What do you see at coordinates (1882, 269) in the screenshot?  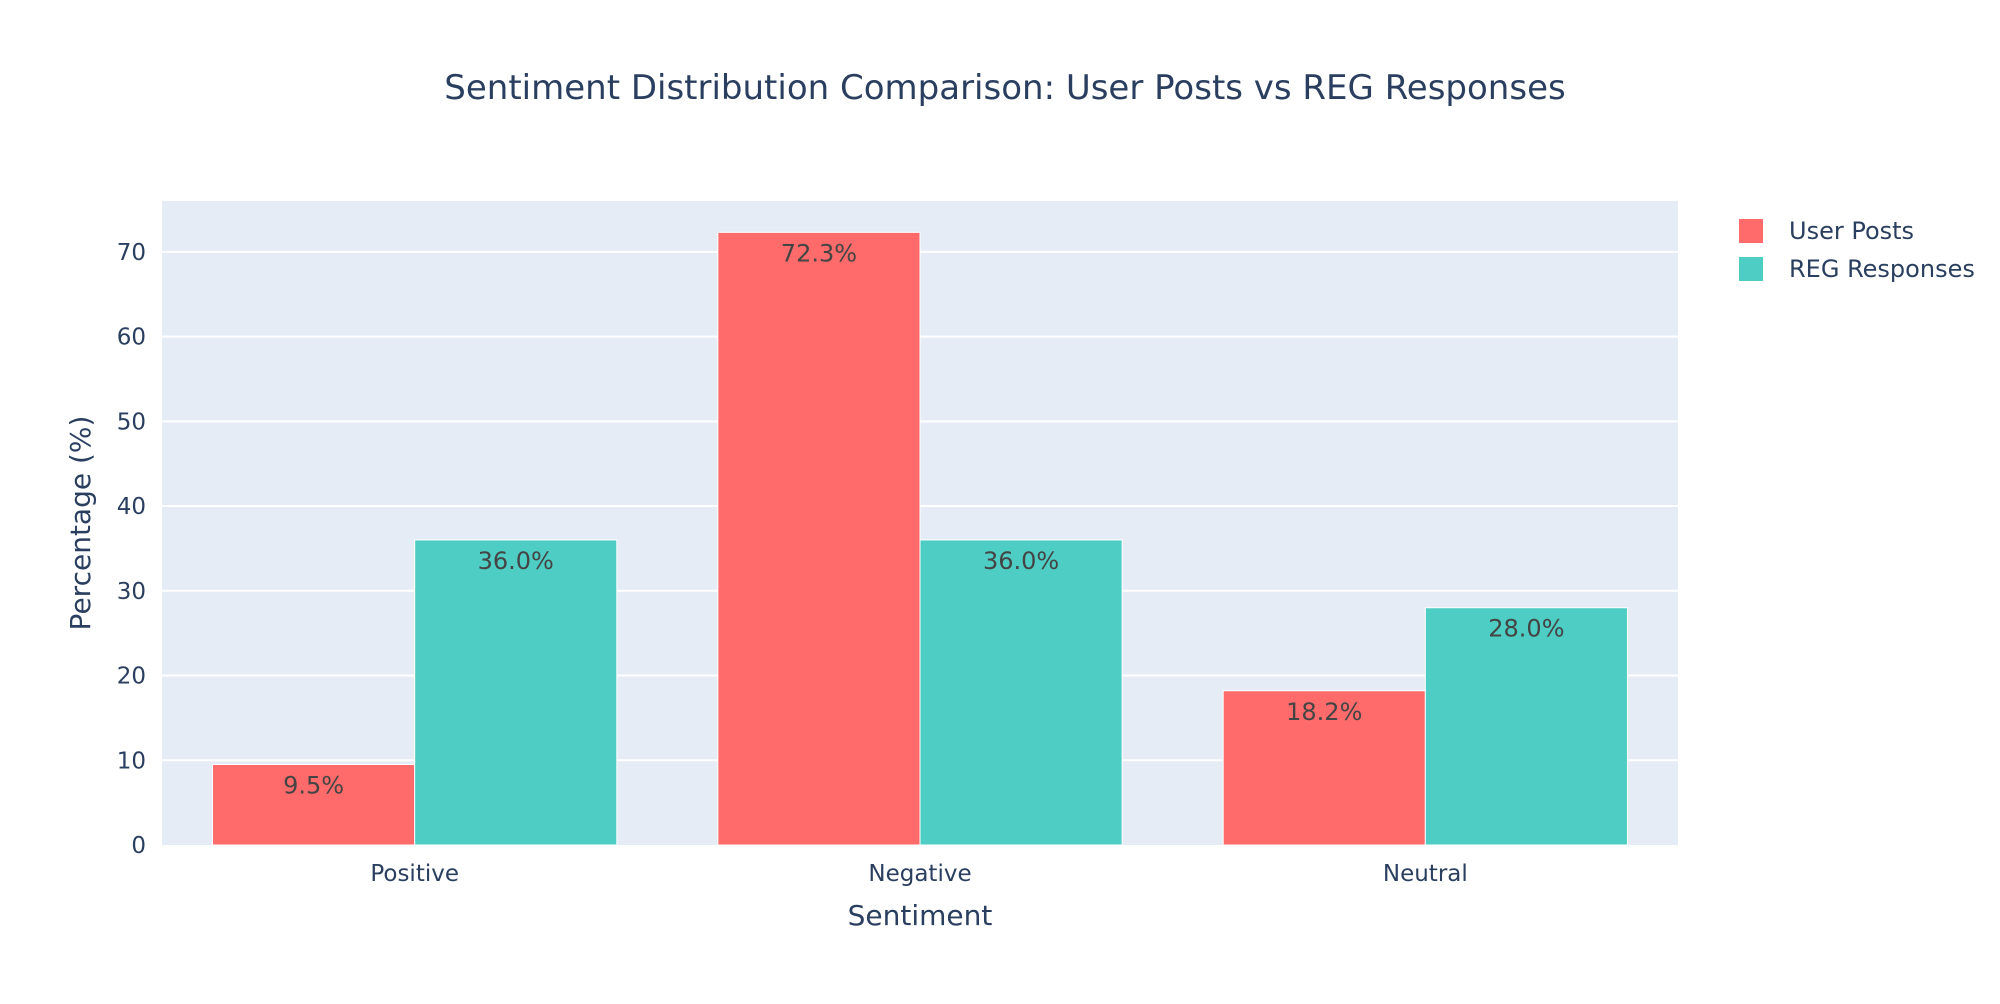 I see `legend-label: REG Responses` at bounding box center [1882, 269].